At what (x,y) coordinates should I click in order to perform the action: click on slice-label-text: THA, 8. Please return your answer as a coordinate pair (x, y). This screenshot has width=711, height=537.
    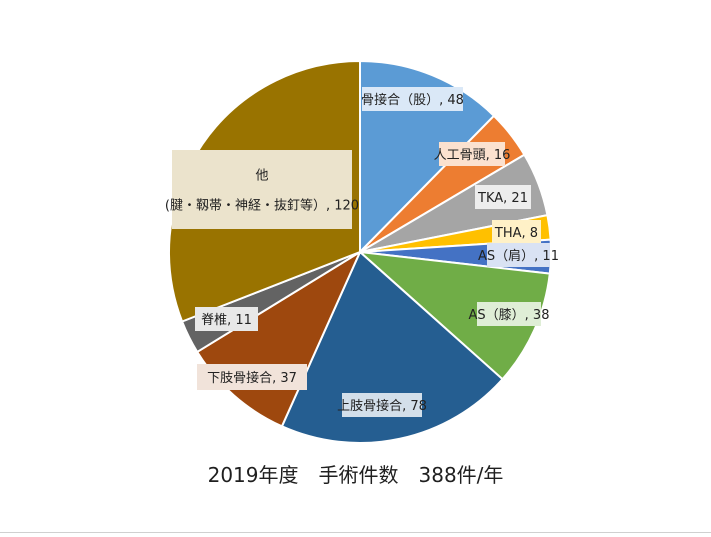
    Looking at the image, I should click on (516, 233).